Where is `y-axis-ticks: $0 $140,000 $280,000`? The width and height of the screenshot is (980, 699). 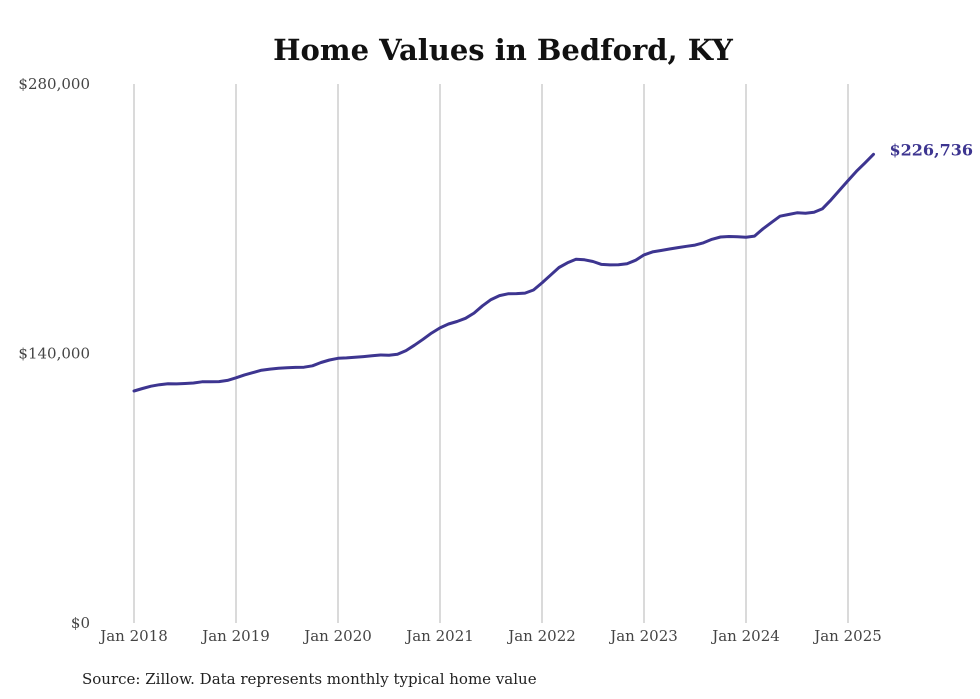 y-axis-ticks: $0 $140,000 $280,000 is located at coordinates (54, 353).